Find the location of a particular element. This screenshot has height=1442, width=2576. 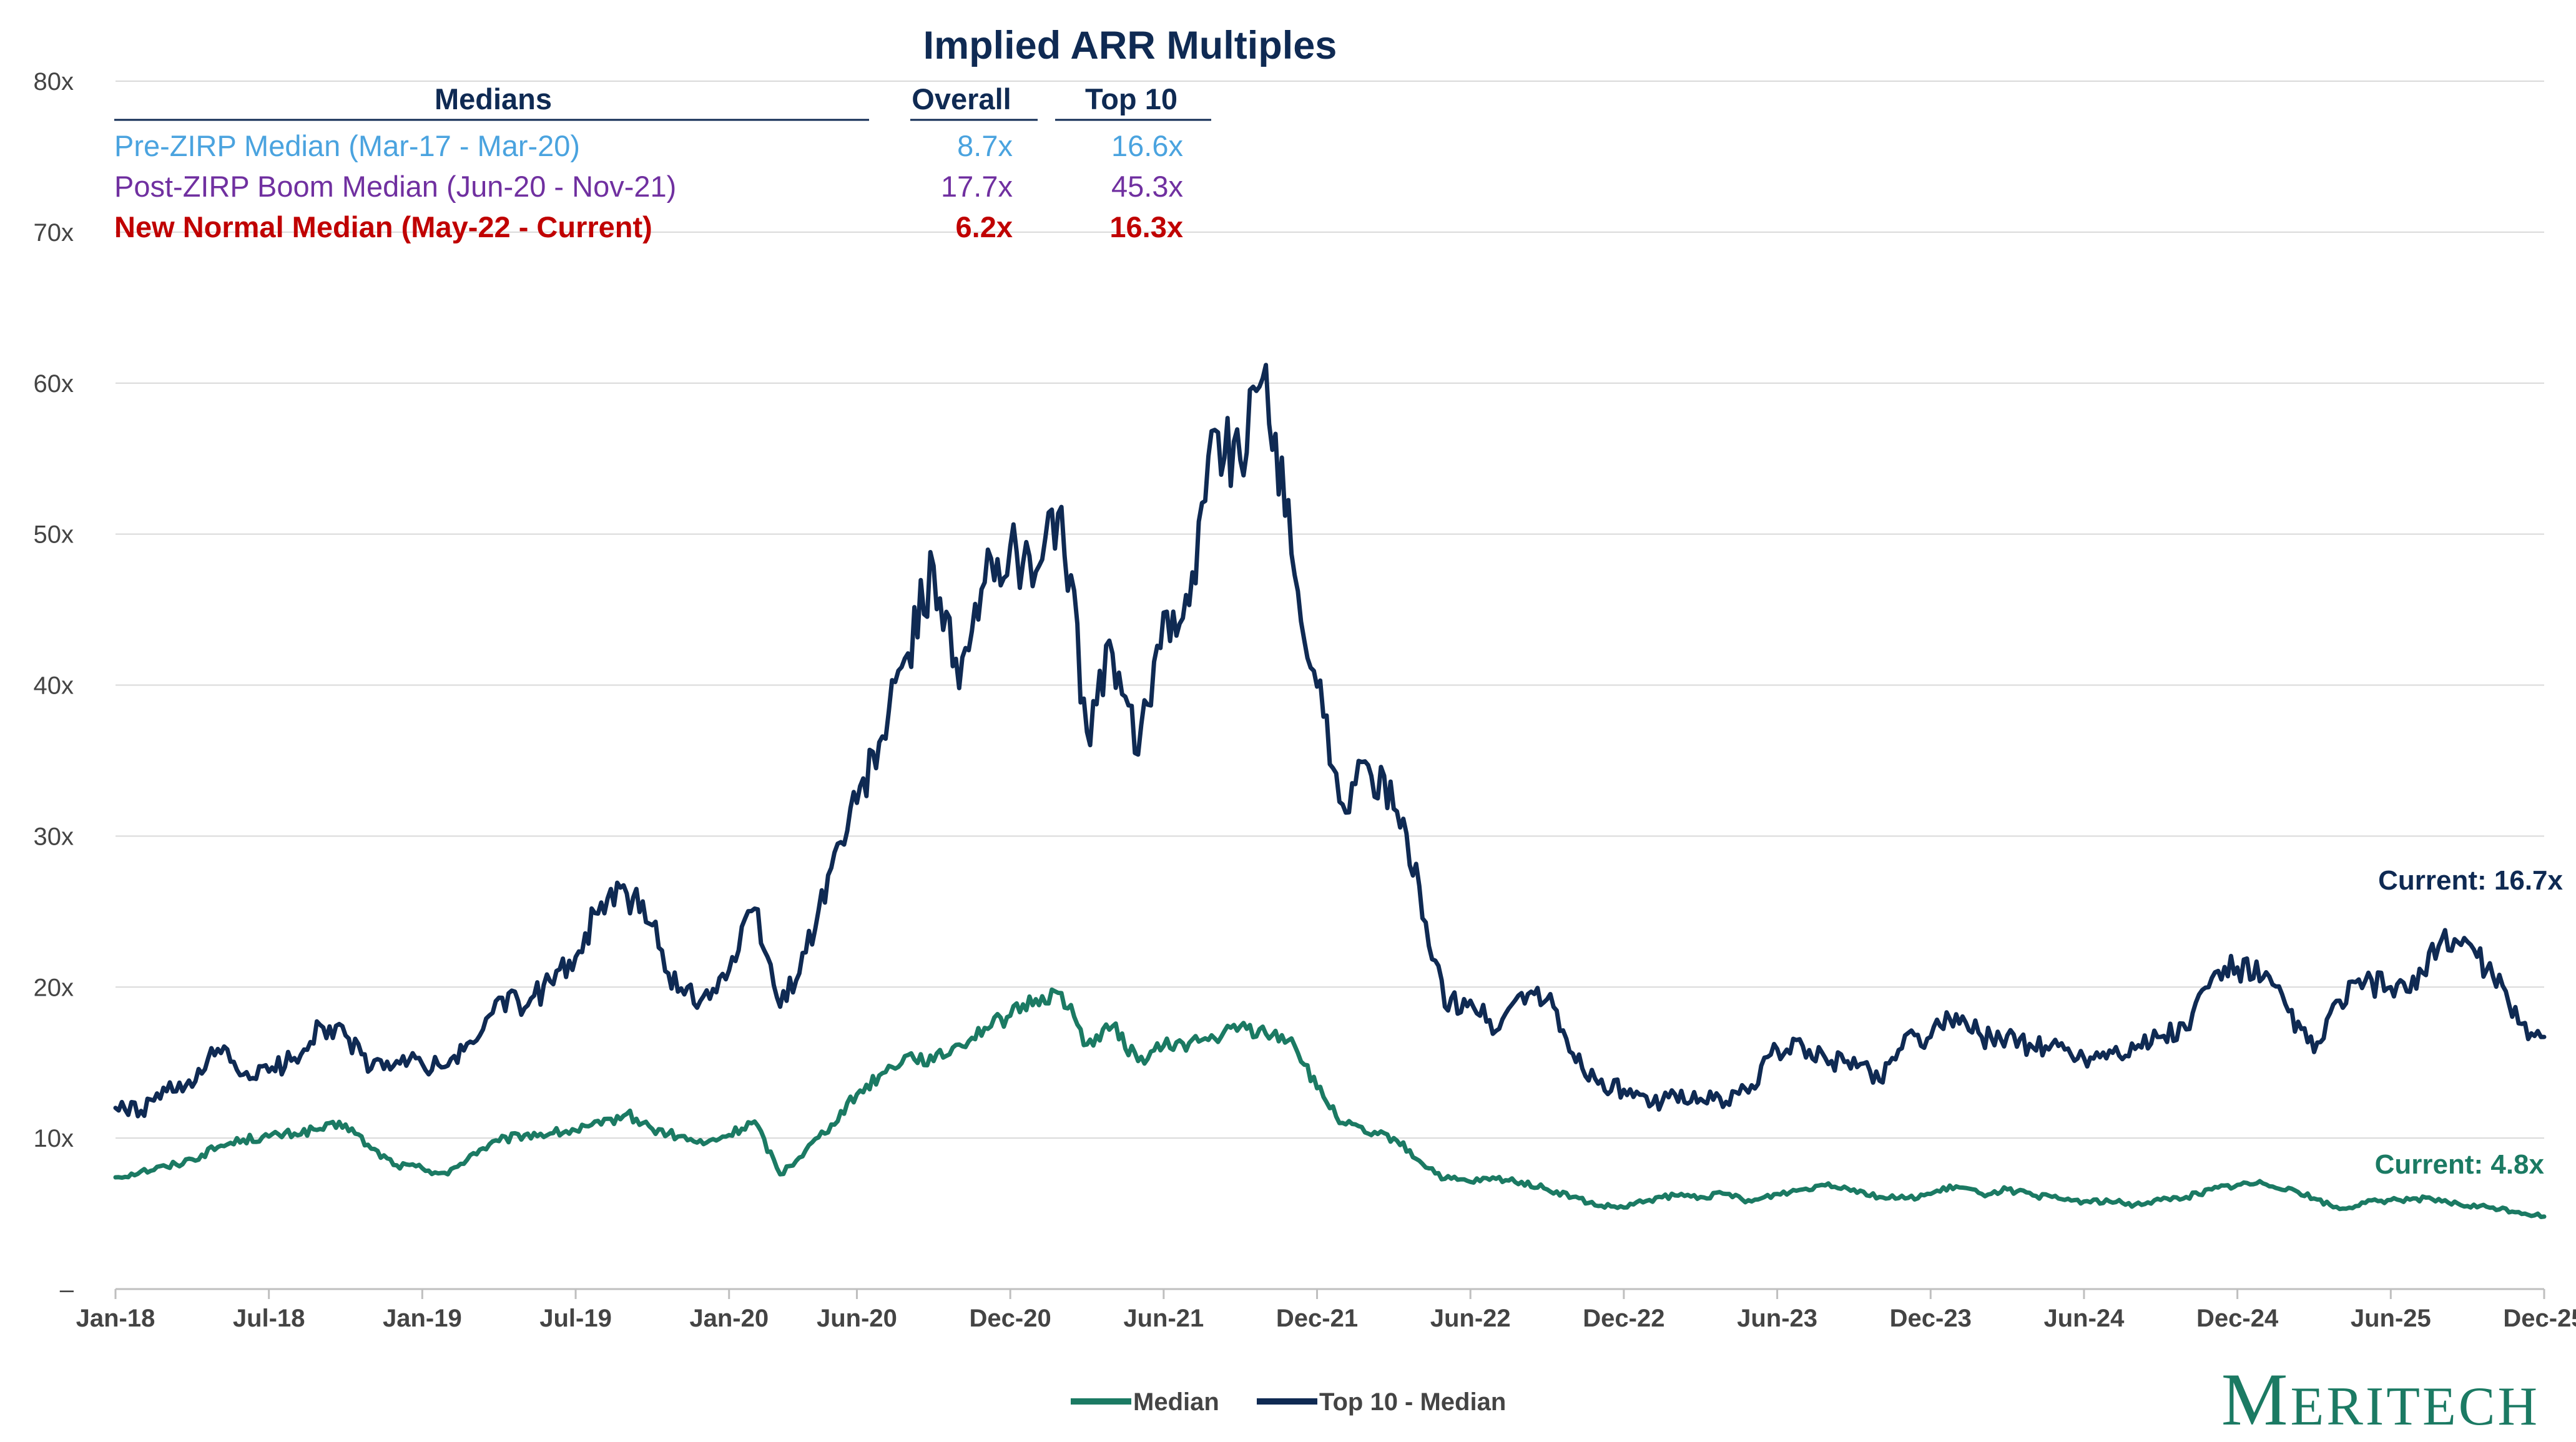

annotation-top10-current: Current: 16.7x is located at coordinates (2470, 880).